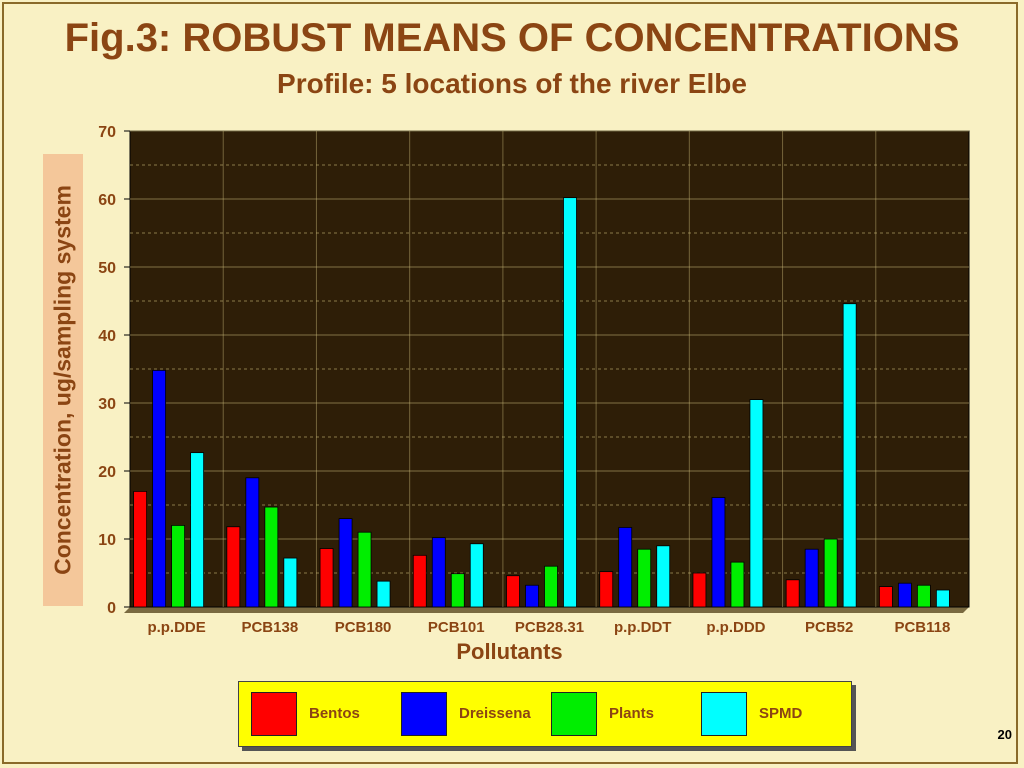 Image resolution: width=1024 pixels, height=768 pixels. What do you see at coordinates (545, 714) in the screenshot?
I see `legend: Bentos Dreissena Plants SPMD` at bounding box center [545, 714].